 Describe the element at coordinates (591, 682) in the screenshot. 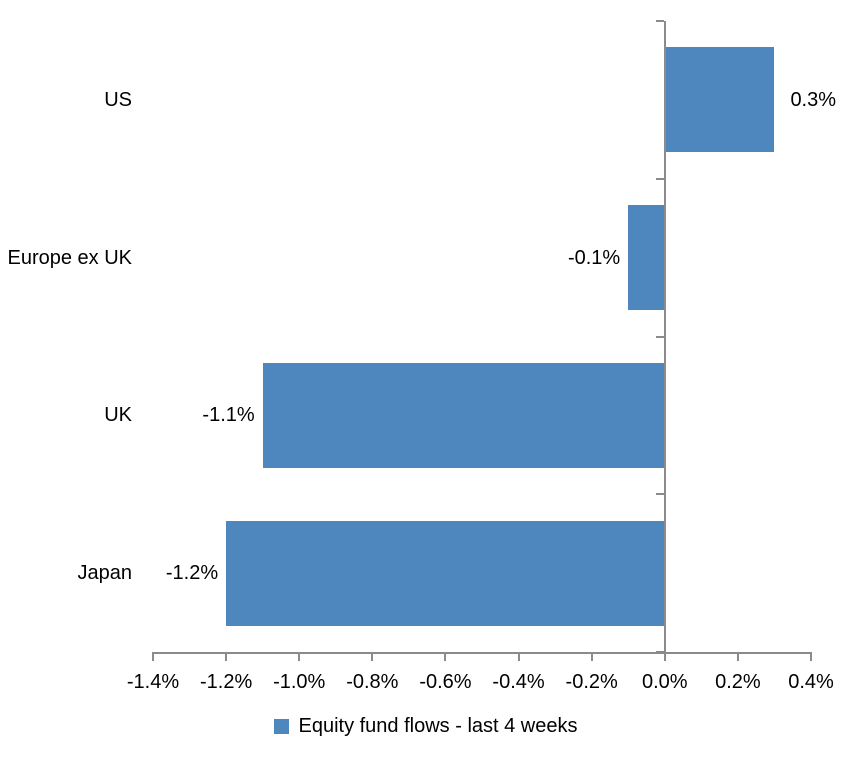

I see `value-axis-tick-label: -0.2%` at that location.